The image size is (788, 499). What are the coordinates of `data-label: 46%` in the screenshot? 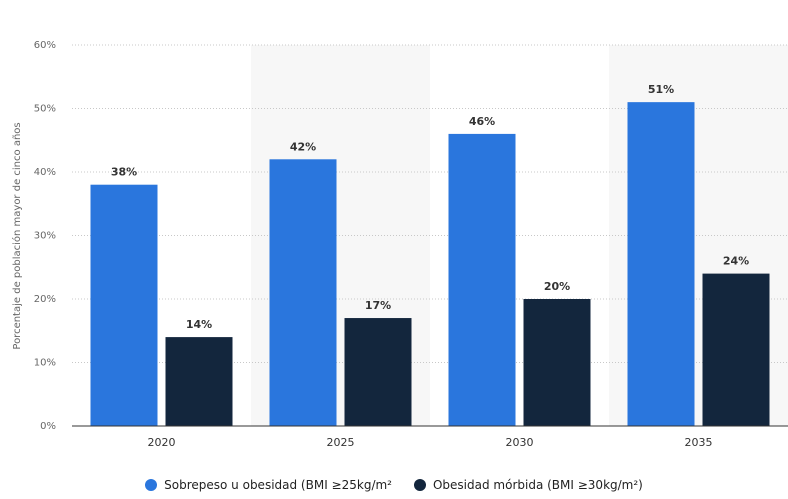 It's located at (482, 121).